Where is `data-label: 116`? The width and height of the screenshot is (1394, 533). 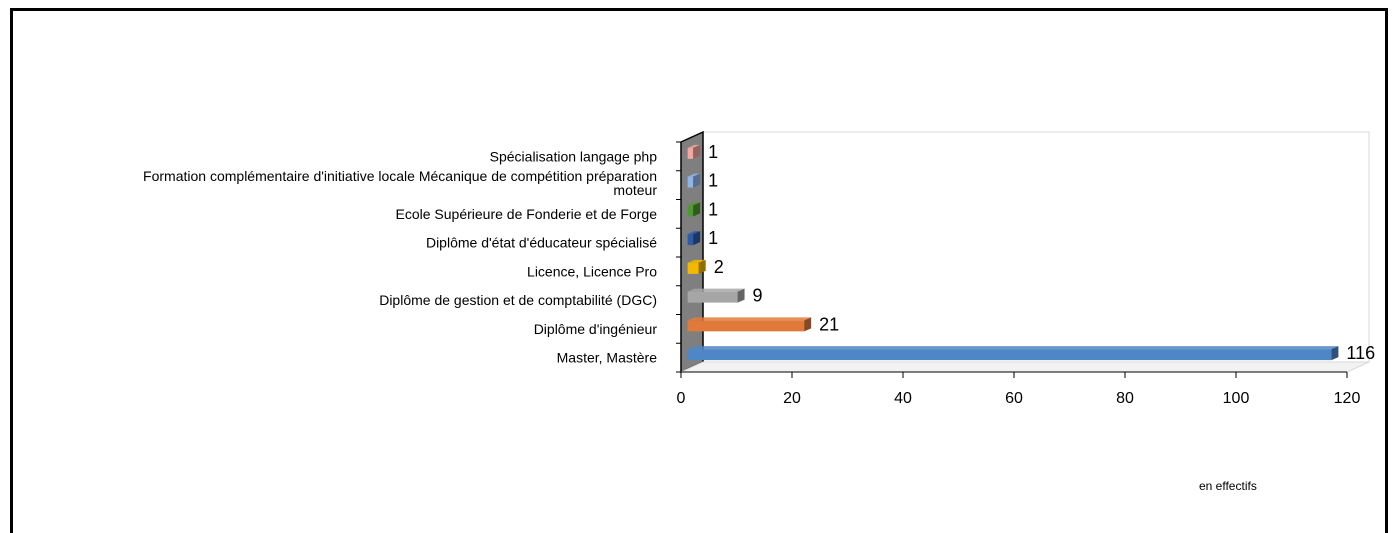 data-label: 116 is located at coordinates (1360, 353).